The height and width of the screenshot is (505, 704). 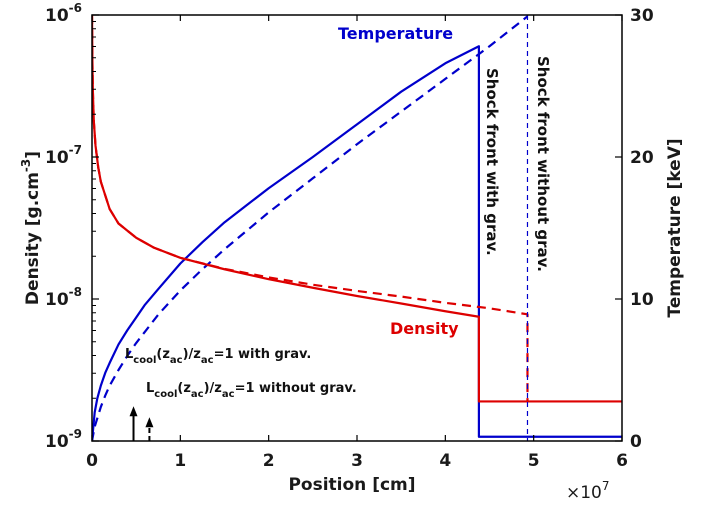 I want to click on x-tick-label: 2, so click(x=269, y=461).